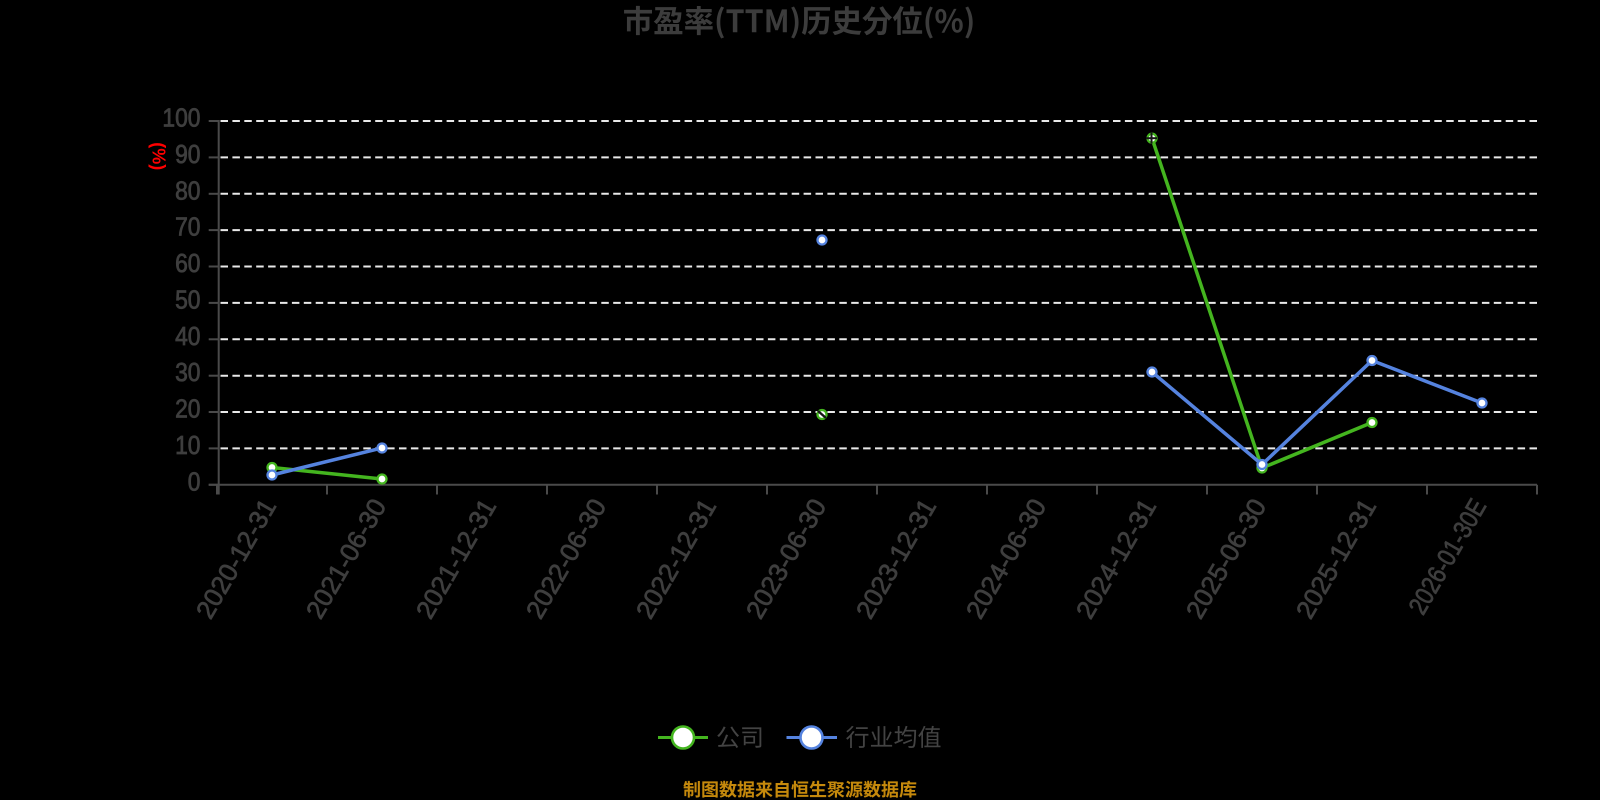 The width and height of the screenshot is (1600, 800). What do you see at coordinates (187, 445) in the screenshot?
I see `svg-text: 10` at bounding box center [187, 445].